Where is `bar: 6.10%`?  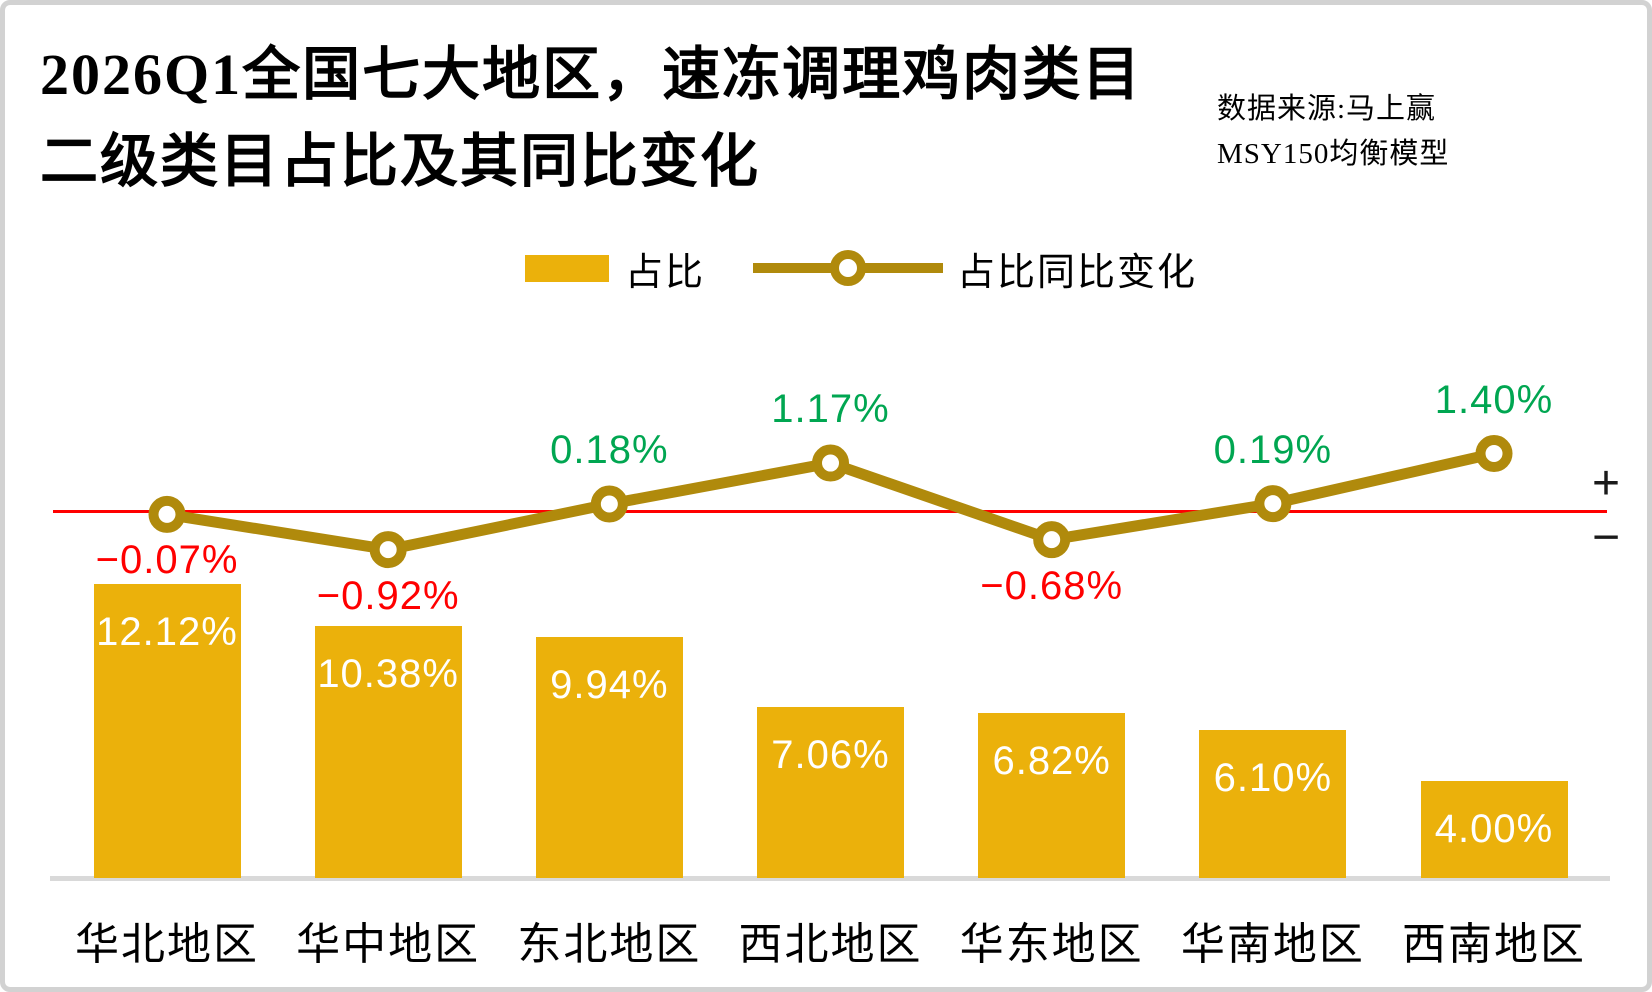
bar: 6.10% is located at coordinates (1273, 804).